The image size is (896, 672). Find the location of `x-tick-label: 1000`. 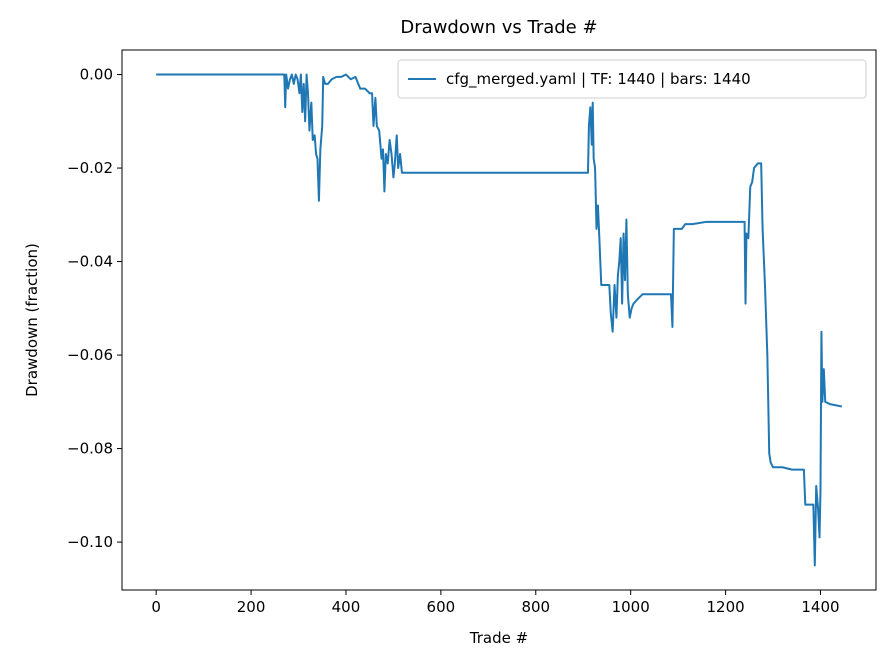

x-tick-label: 1000 is located at coordinates (631, 607).